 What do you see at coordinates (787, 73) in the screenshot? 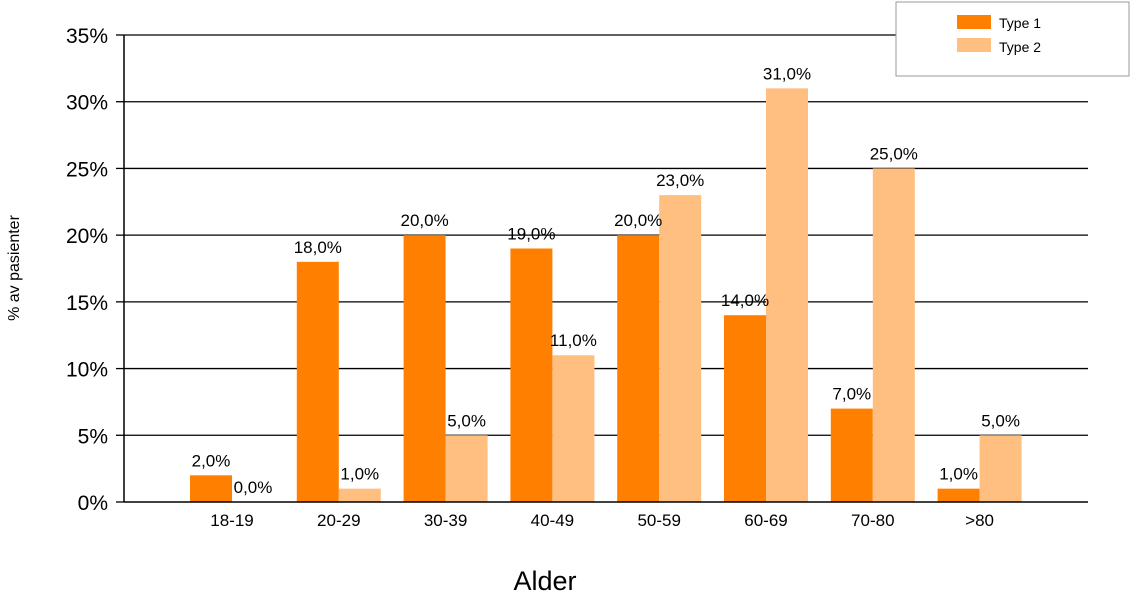
I see `data-label: 31,0%` at bounding box center [787, 73].